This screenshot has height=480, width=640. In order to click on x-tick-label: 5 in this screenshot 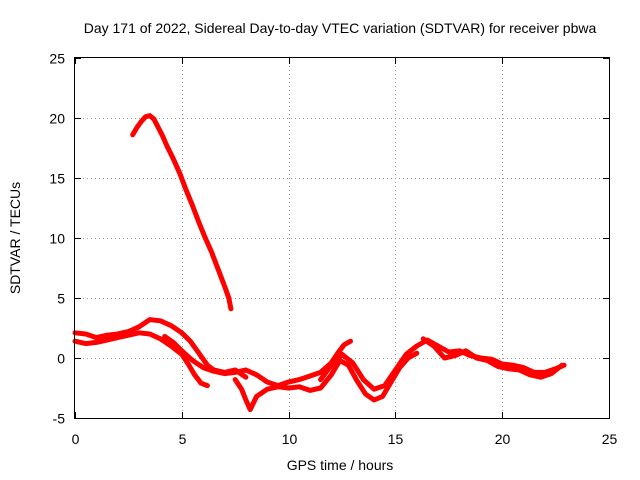, I will do `click(183, 439)`.